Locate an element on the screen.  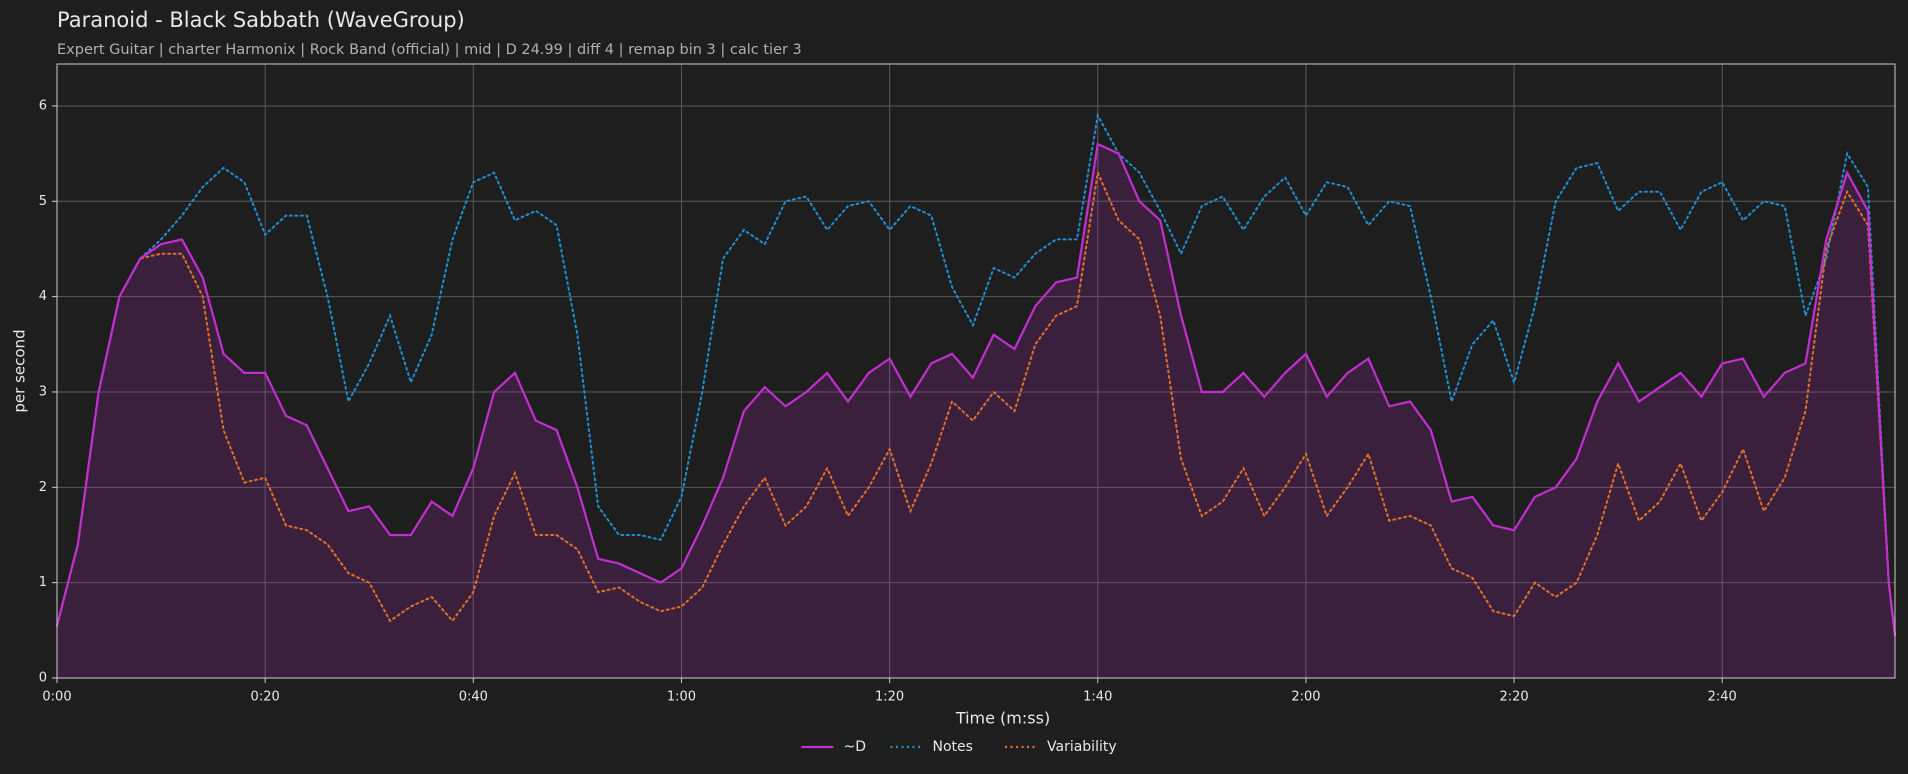
y-tick-label: 5 is located at coordinates (43, 201).